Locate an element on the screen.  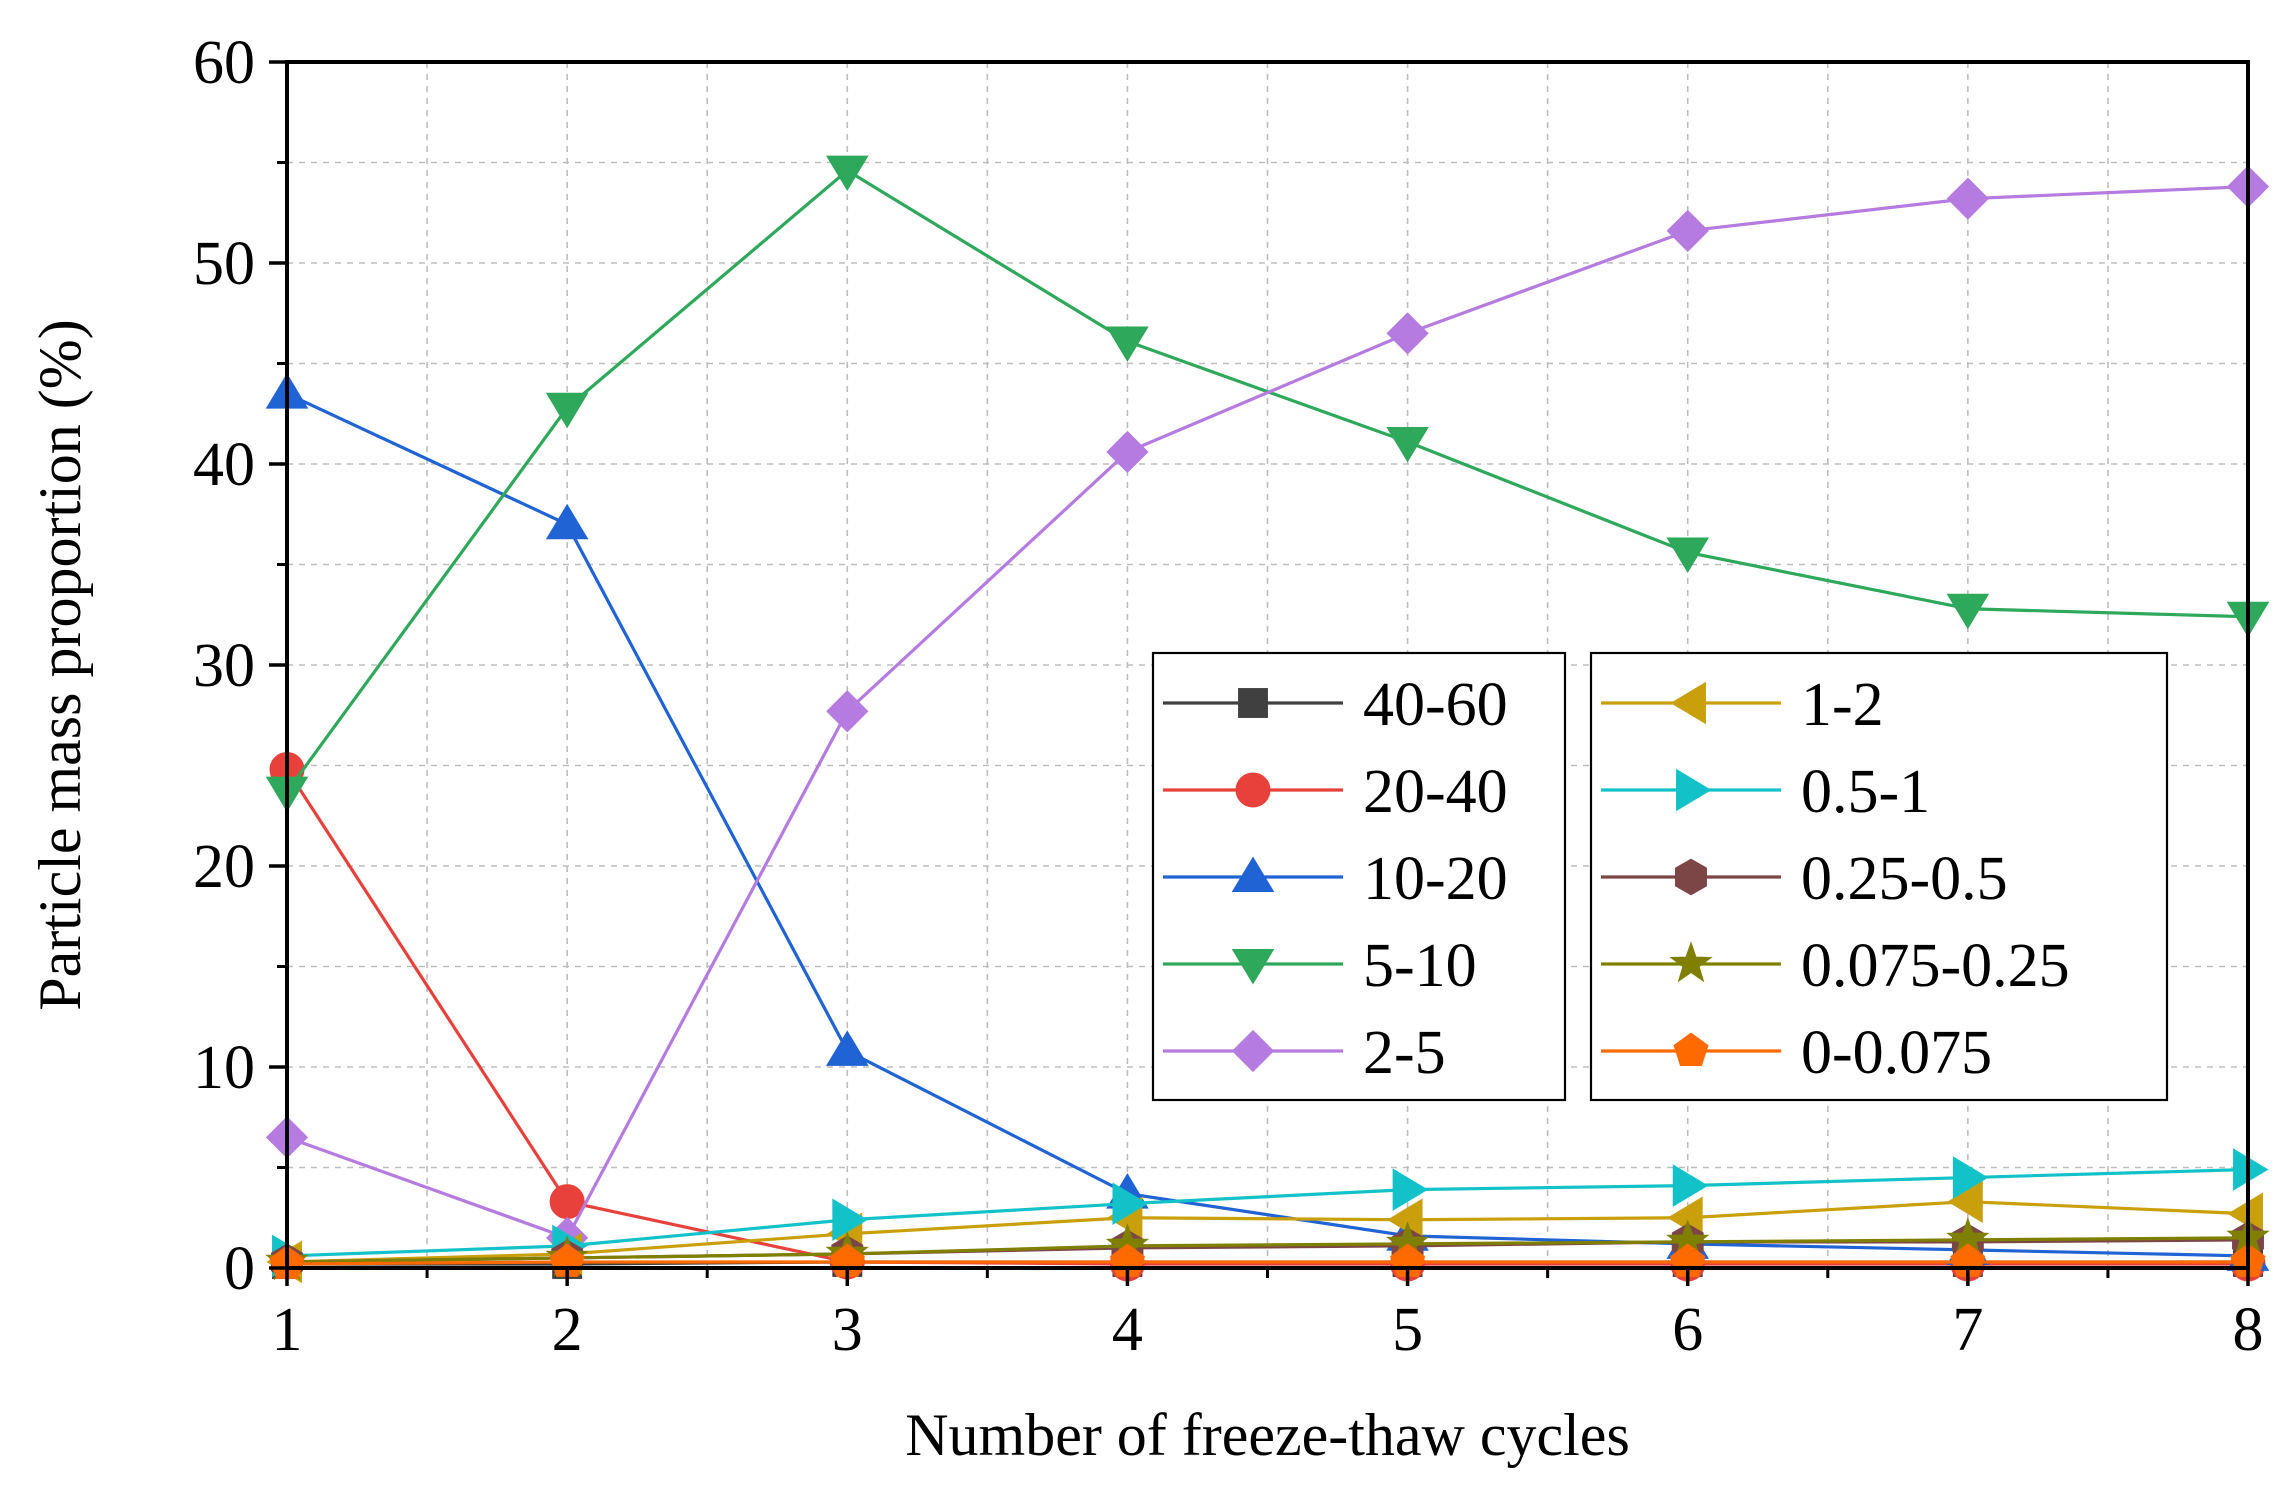
legend-label: 40-60 is located at coordinates (1435, 705).